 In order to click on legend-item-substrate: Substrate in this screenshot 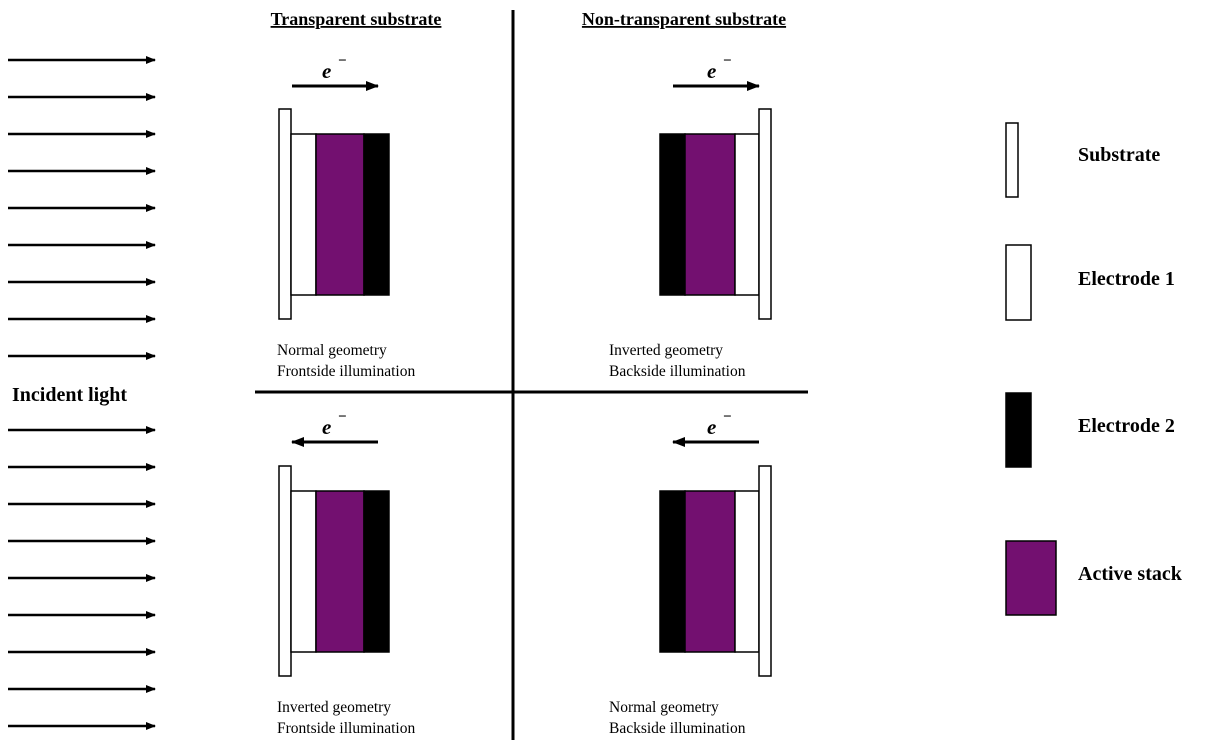, I will do `click(1082, 160)`.